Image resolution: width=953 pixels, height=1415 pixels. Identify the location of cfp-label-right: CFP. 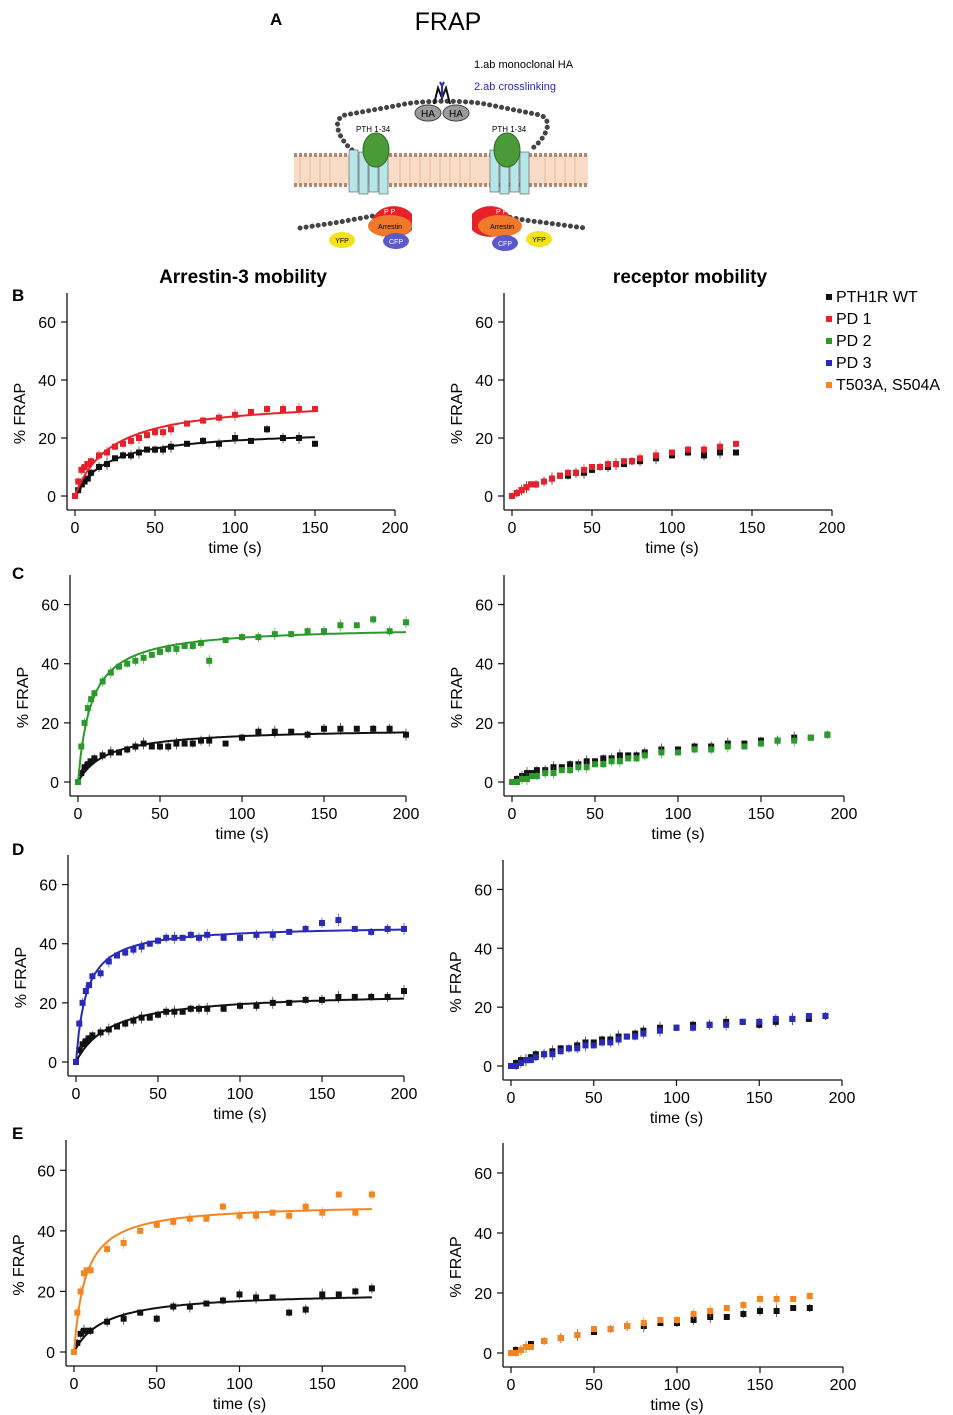
(505, 244).